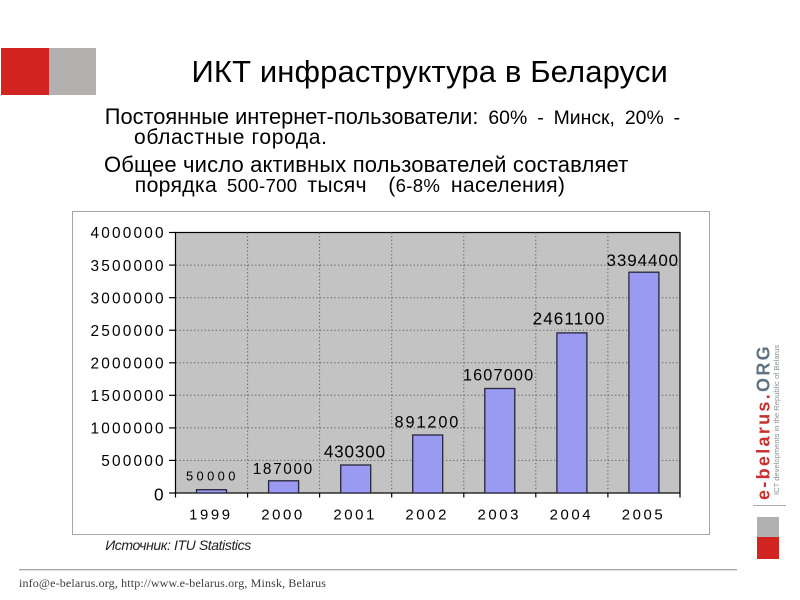 The height and width of the screenshot is (600, 800). What do you see at coordinates (427, 516) in the screenshot?
I see `svg-text: 2002` at bounding box center [427, 516].